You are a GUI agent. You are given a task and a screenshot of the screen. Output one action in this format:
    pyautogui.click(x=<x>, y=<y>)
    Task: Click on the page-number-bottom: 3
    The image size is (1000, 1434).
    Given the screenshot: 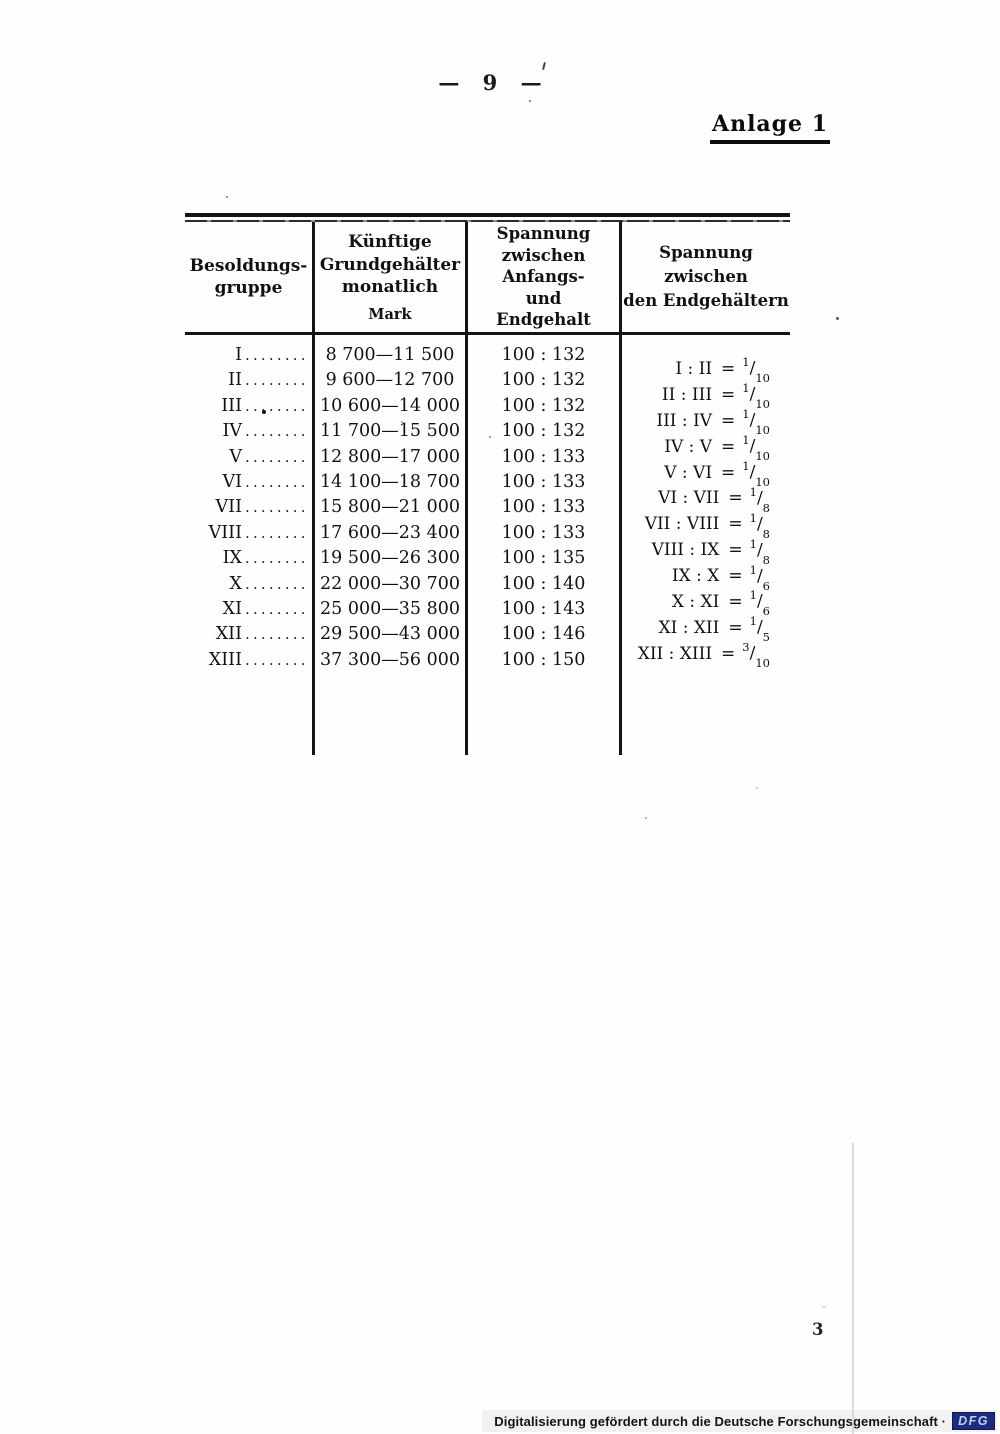 What is the action you would take?
    pyautogui.click(x=818, y=1329)
    